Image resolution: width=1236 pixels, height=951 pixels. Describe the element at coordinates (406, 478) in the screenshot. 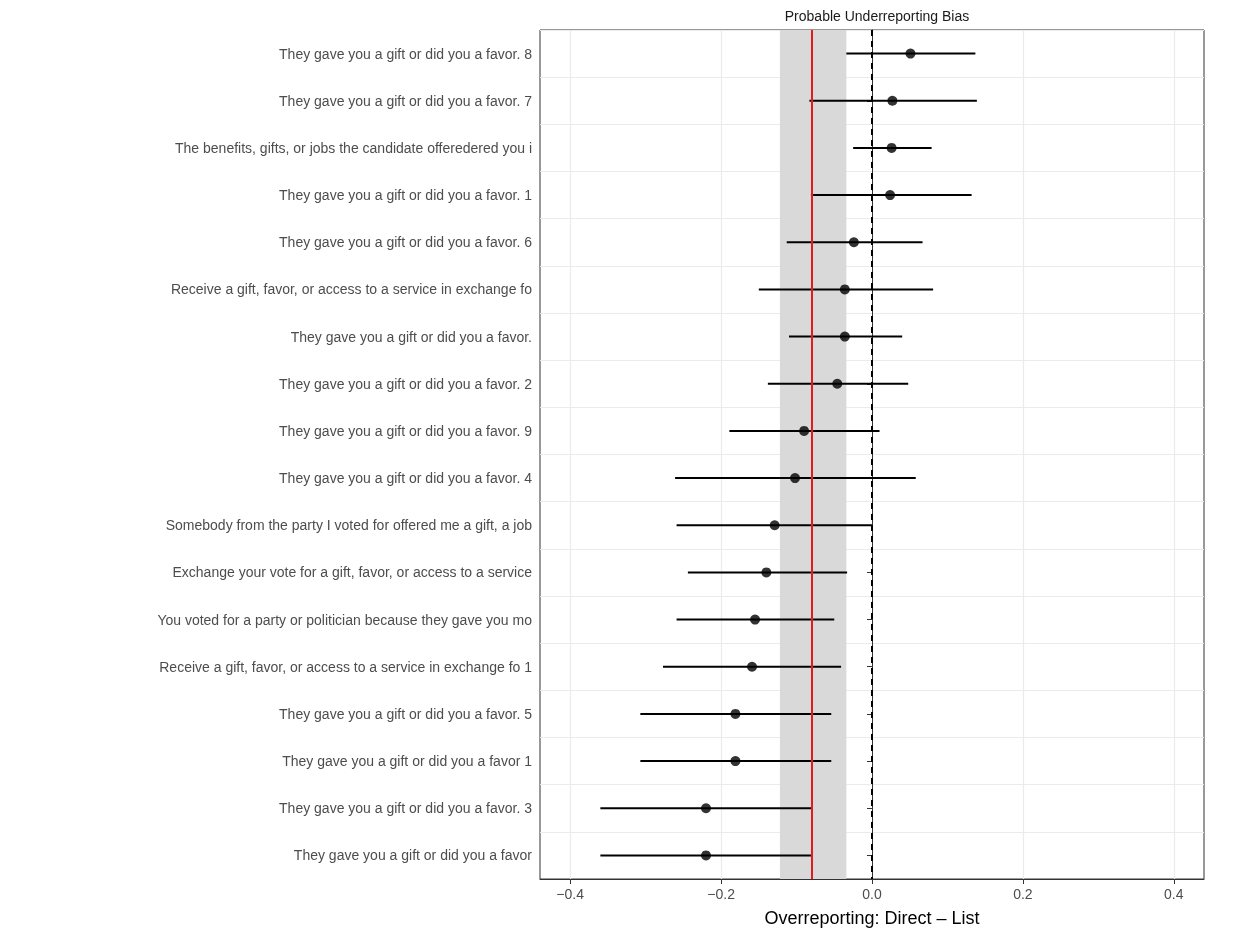

I see `y-tick-label: They gave you a gift or did you a favor. 4` at that location.